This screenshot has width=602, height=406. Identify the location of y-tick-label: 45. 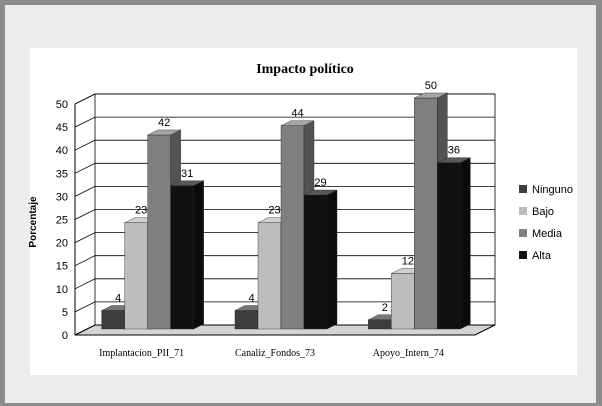
(62, 128).